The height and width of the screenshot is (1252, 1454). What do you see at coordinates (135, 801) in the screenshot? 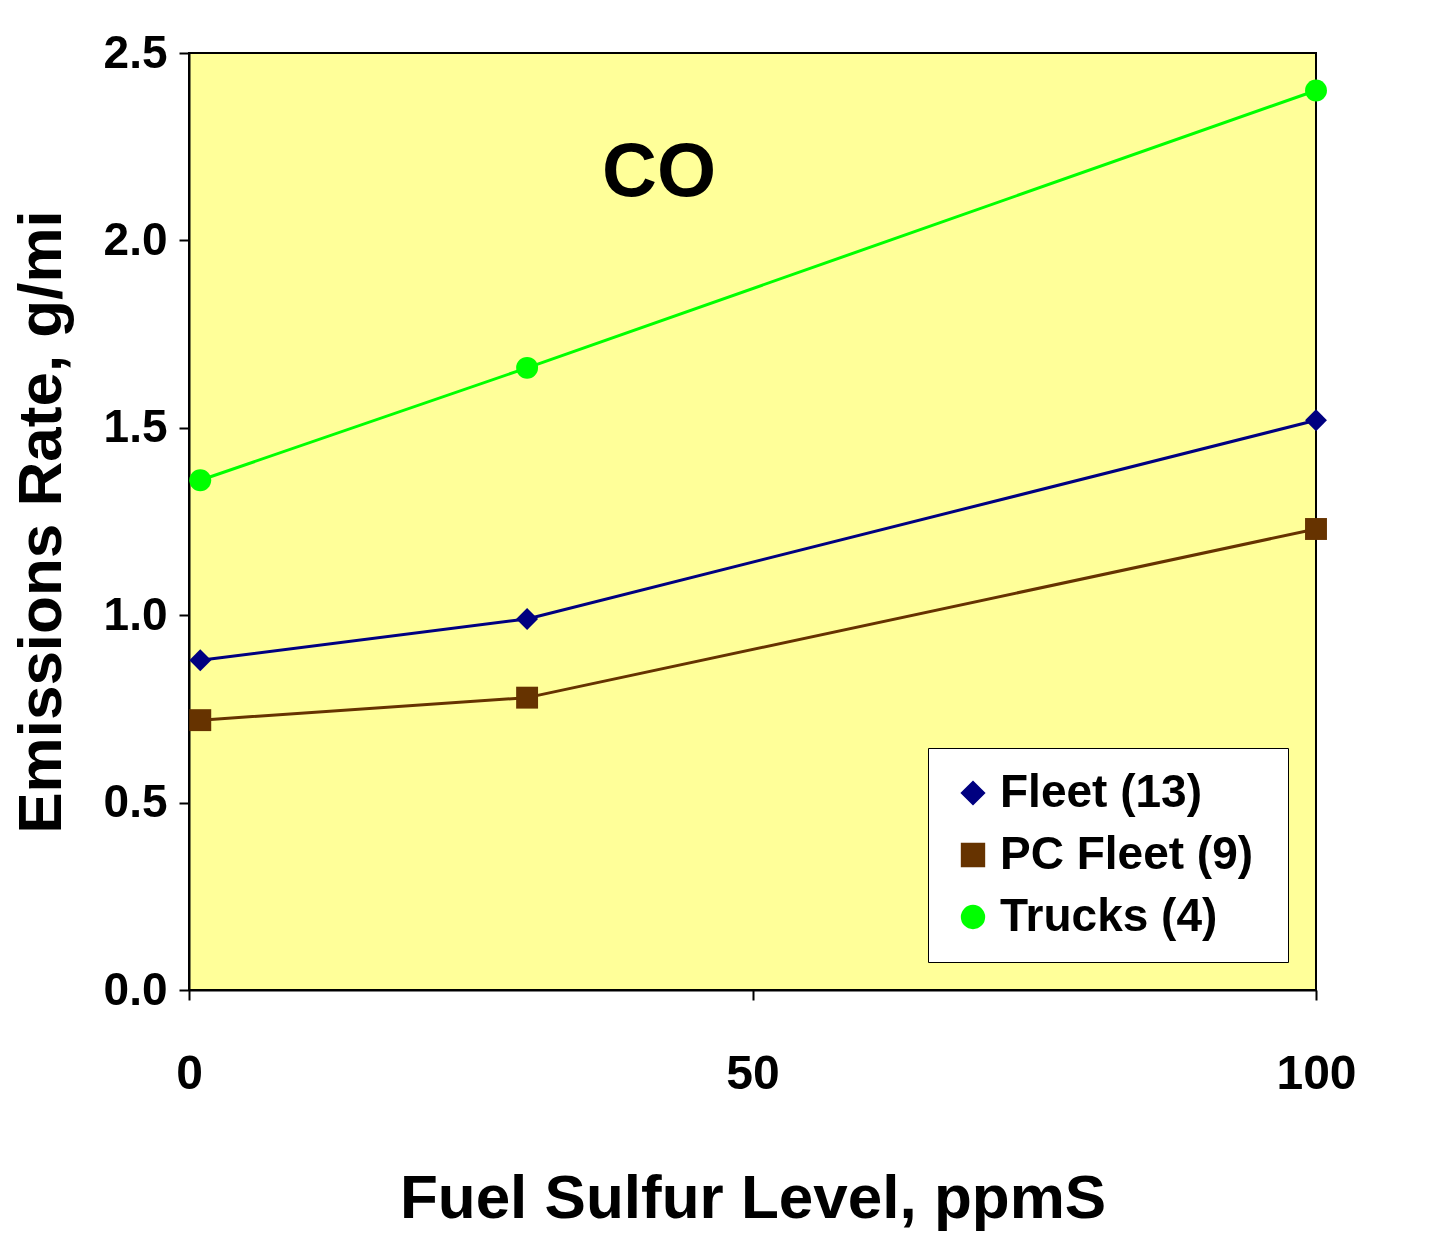
I see `y-tick-label: 0.5` at bounding box center [135, 801].